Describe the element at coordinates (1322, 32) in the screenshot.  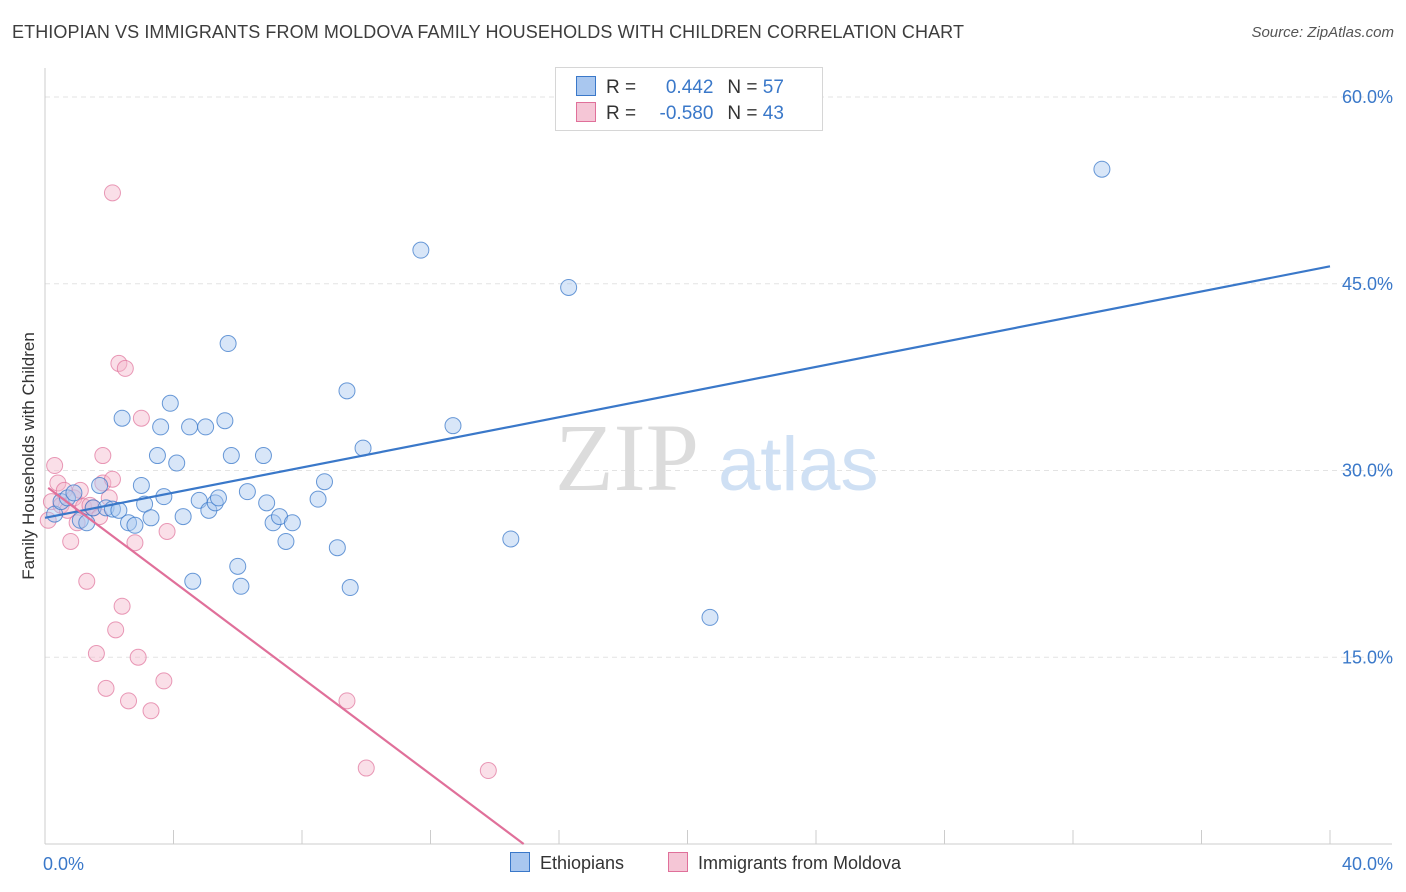
I see `source-label: Source: ZipAtlas.com` at that location.